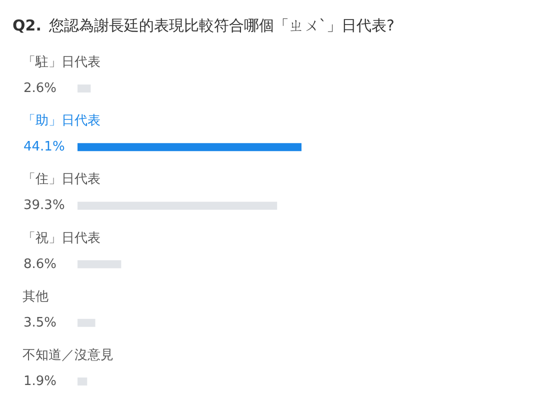 The image size is (550, 405). I want to click on y-tick-label: 「祝」日代表, so click(61, 238).